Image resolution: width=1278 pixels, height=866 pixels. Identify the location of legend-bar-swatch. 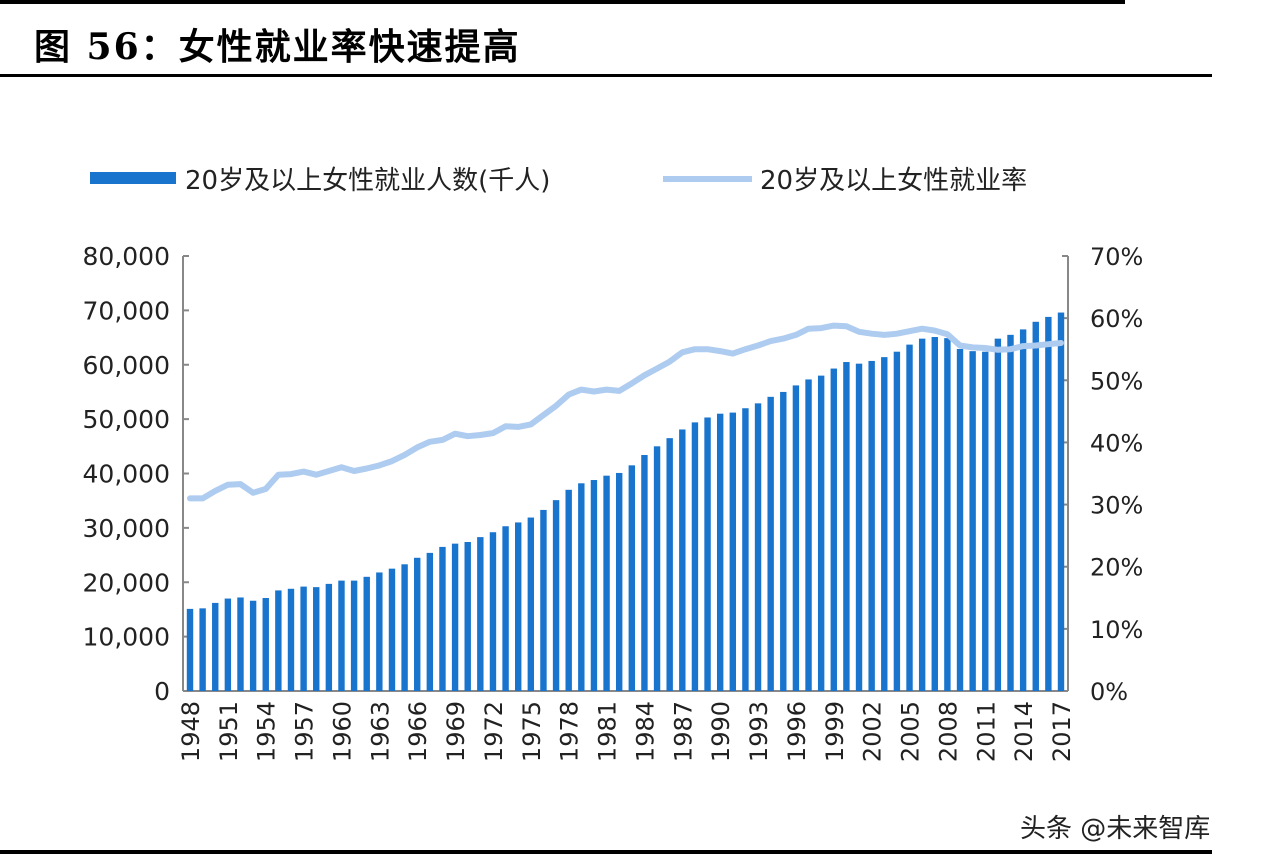
(133, 178).